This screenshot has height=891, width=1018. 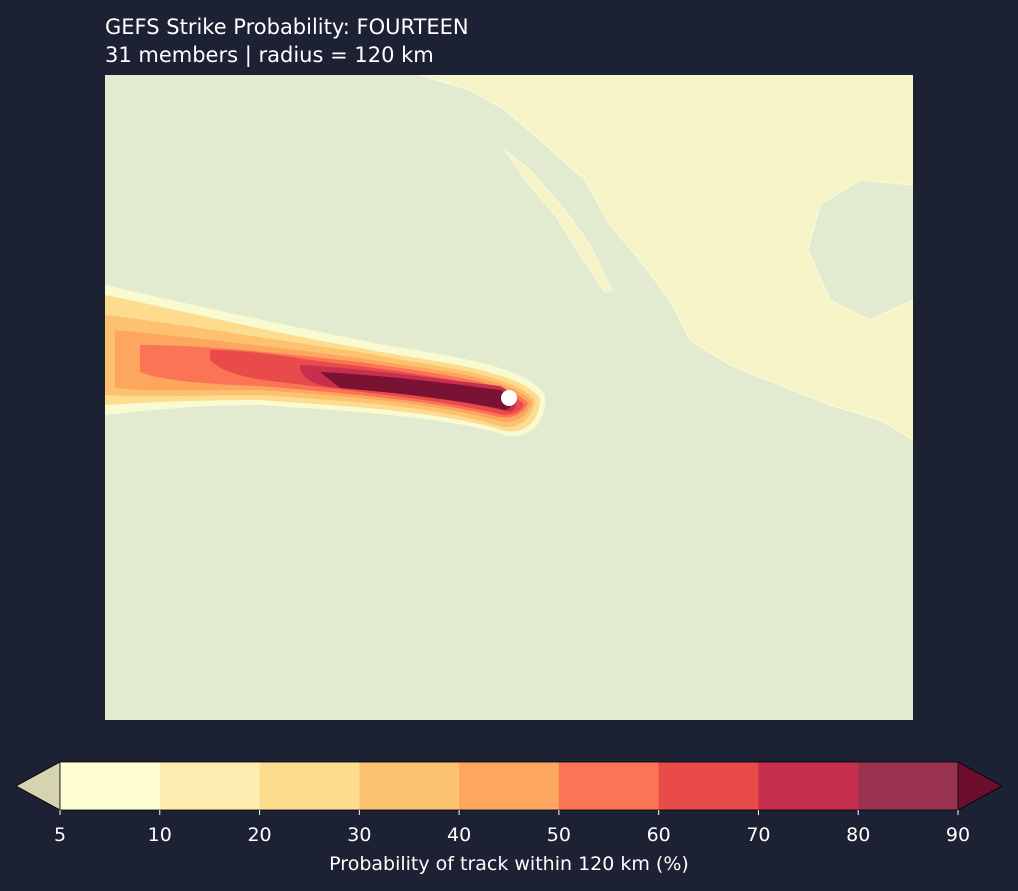 What do you see at coordinates (325, 361) in the screenshot?
I see `probability-plume` at bounding box center [325, 361].